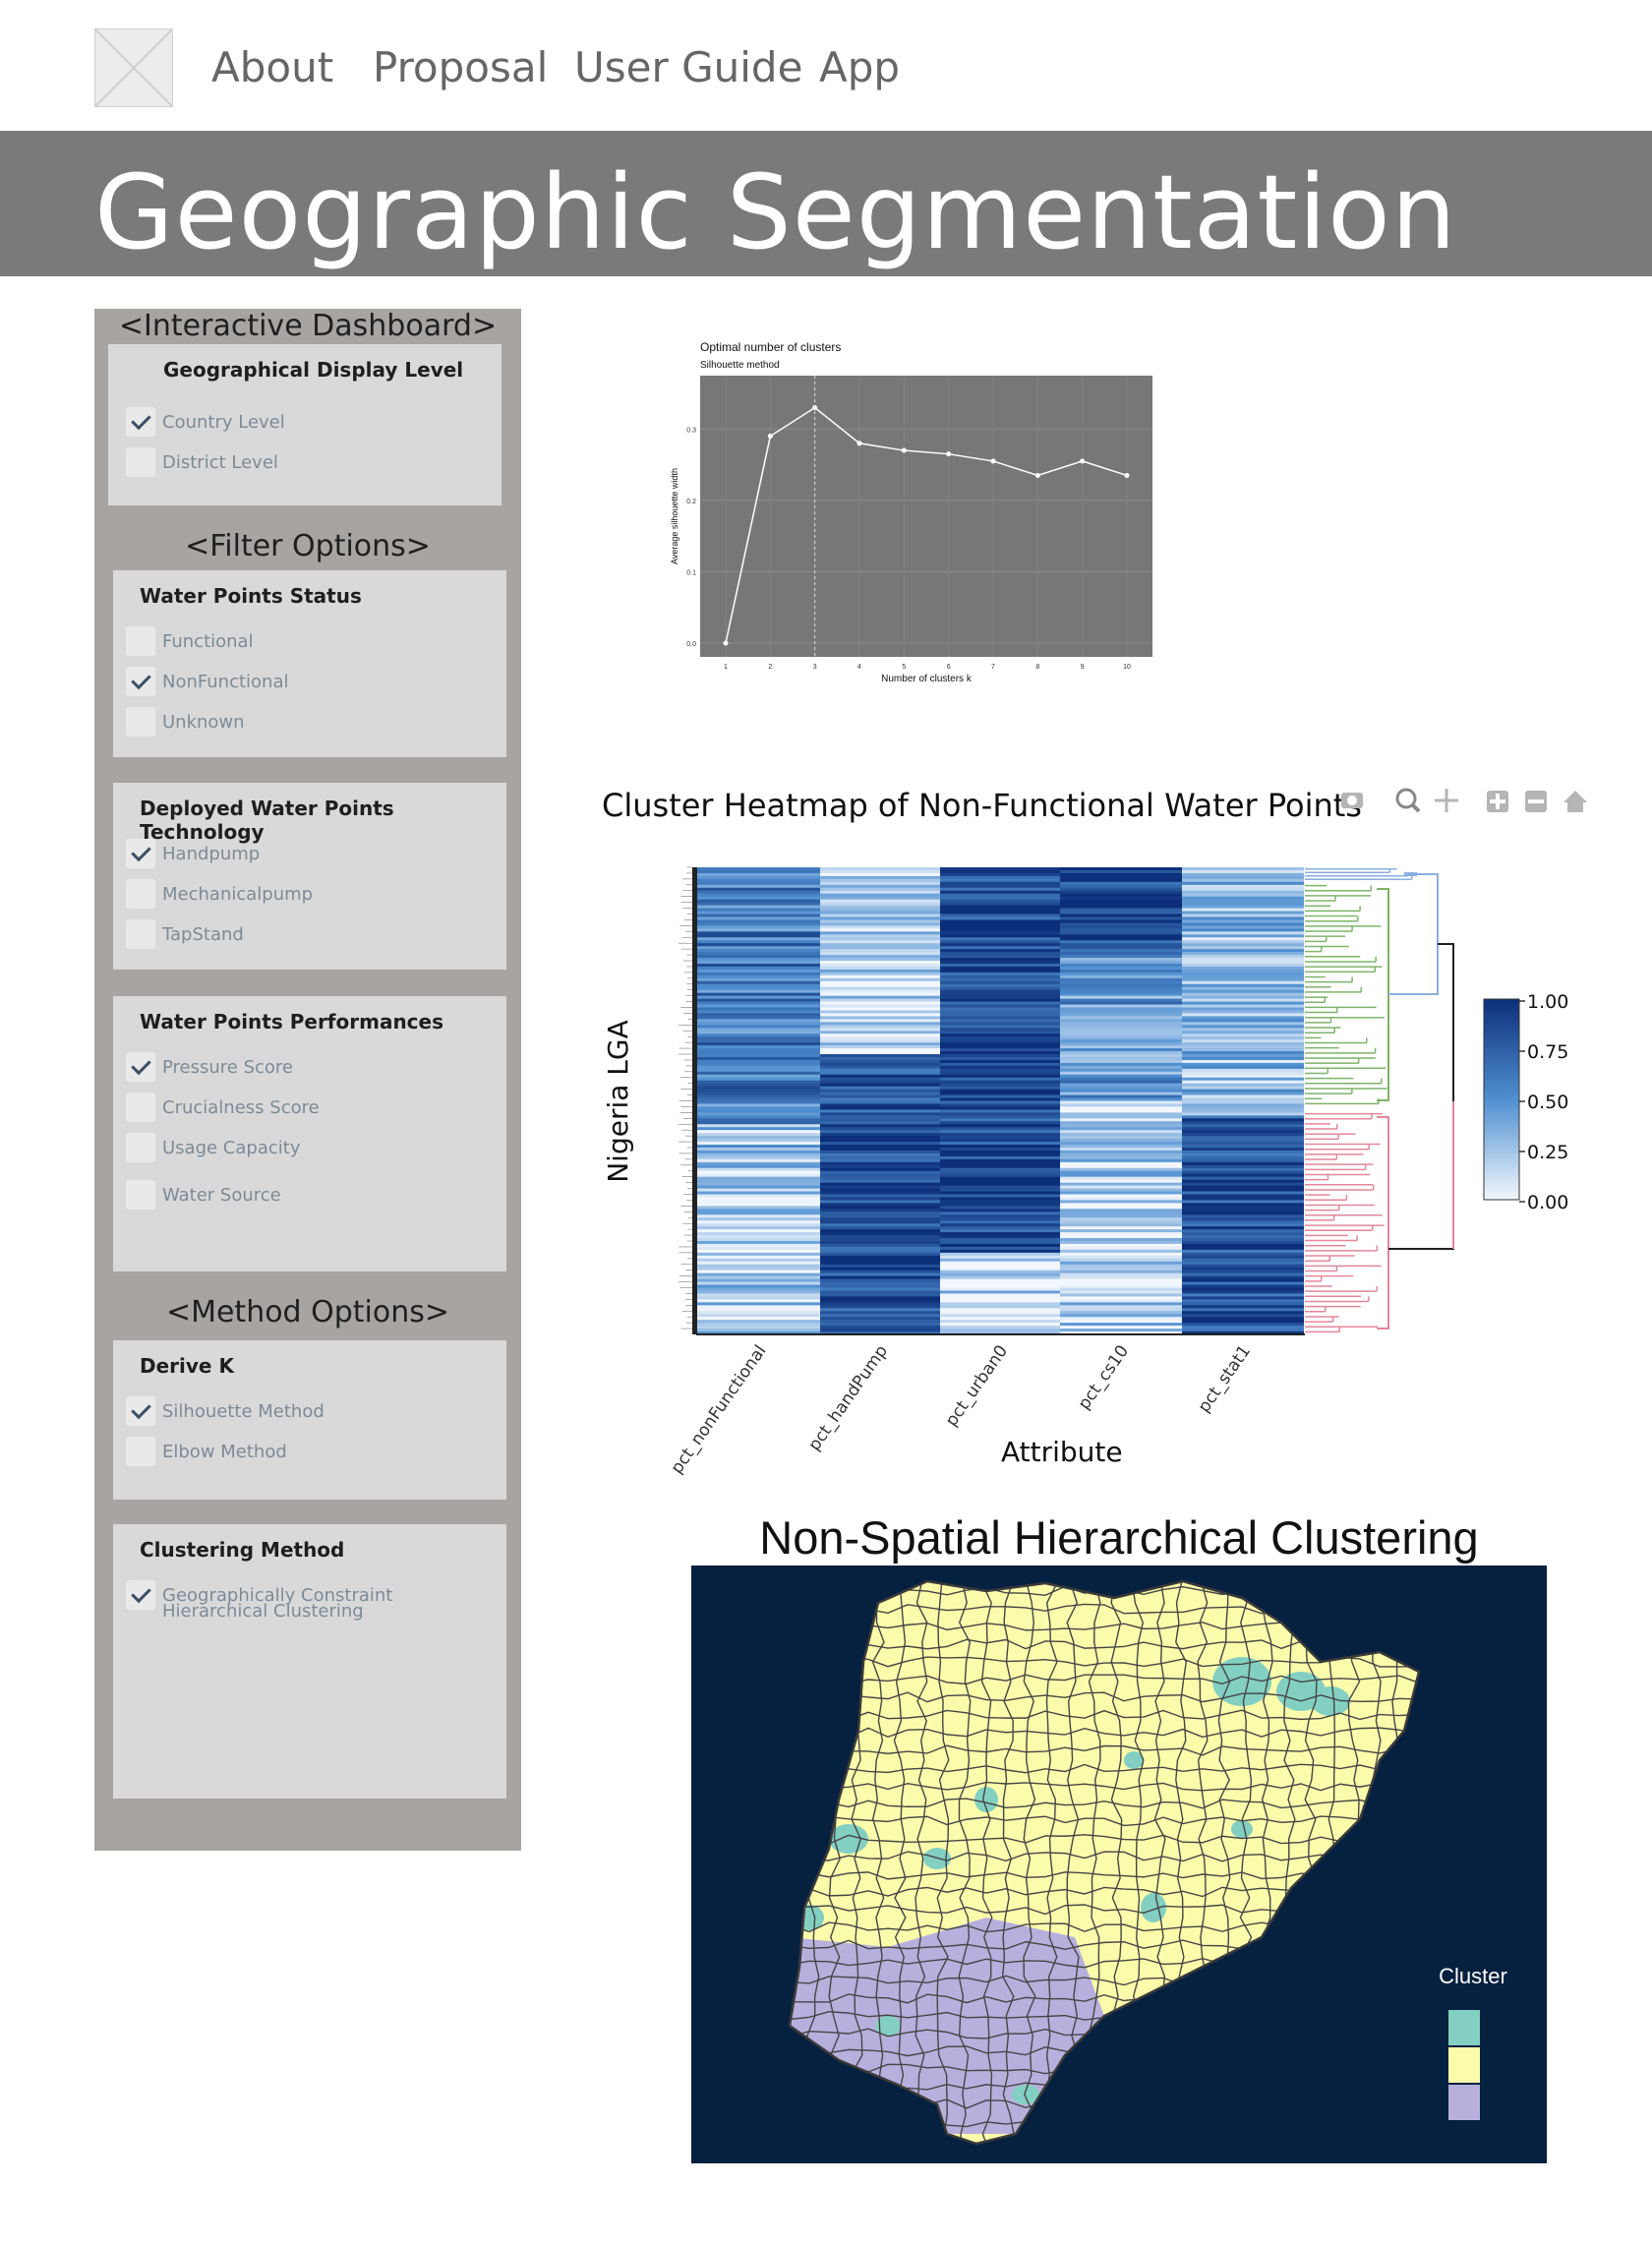 The width and height of the screenshot is (1652, 2245). What do you see at coordinates (307, 1312) in the screenshot?
I see `method-options-title: <Method Options>` at bounding box center [307, 1312].